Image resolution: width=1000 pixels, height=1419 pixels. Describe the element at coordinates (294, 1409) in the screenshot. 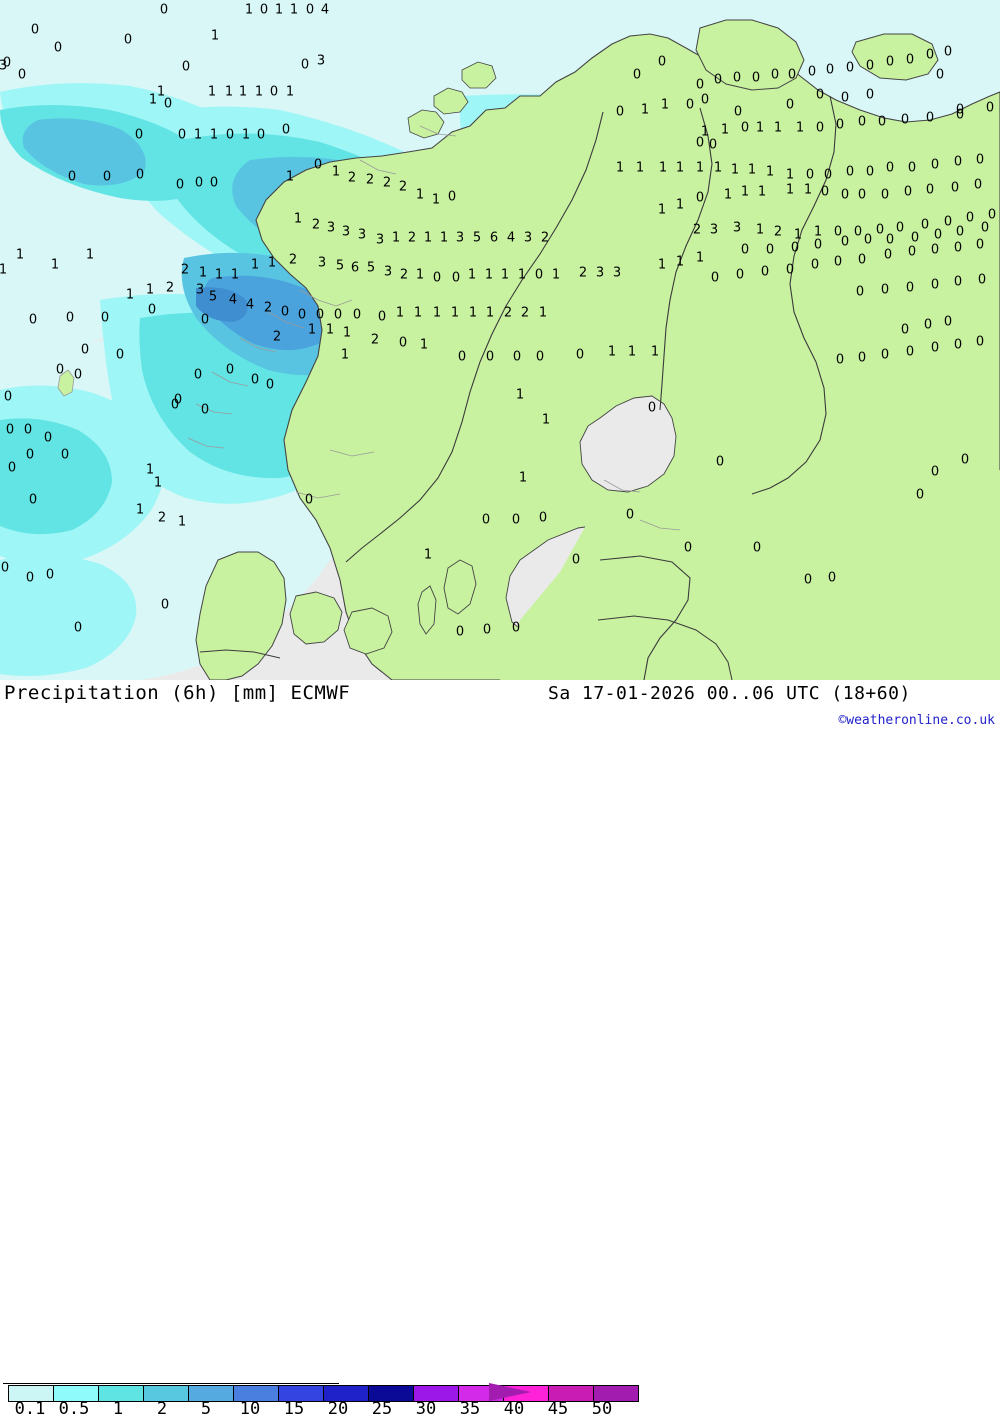

I see `scale-tick-15: 15` at that location.